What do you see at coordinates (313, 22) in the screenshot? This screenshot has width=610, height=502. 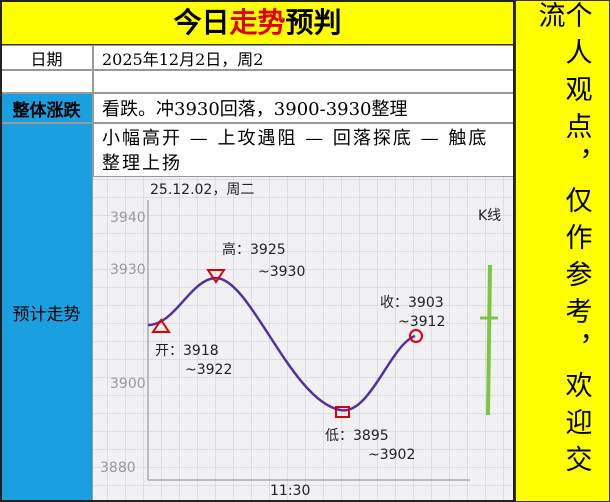 I see `title-part: 预判` at bounding box center [313, 22].